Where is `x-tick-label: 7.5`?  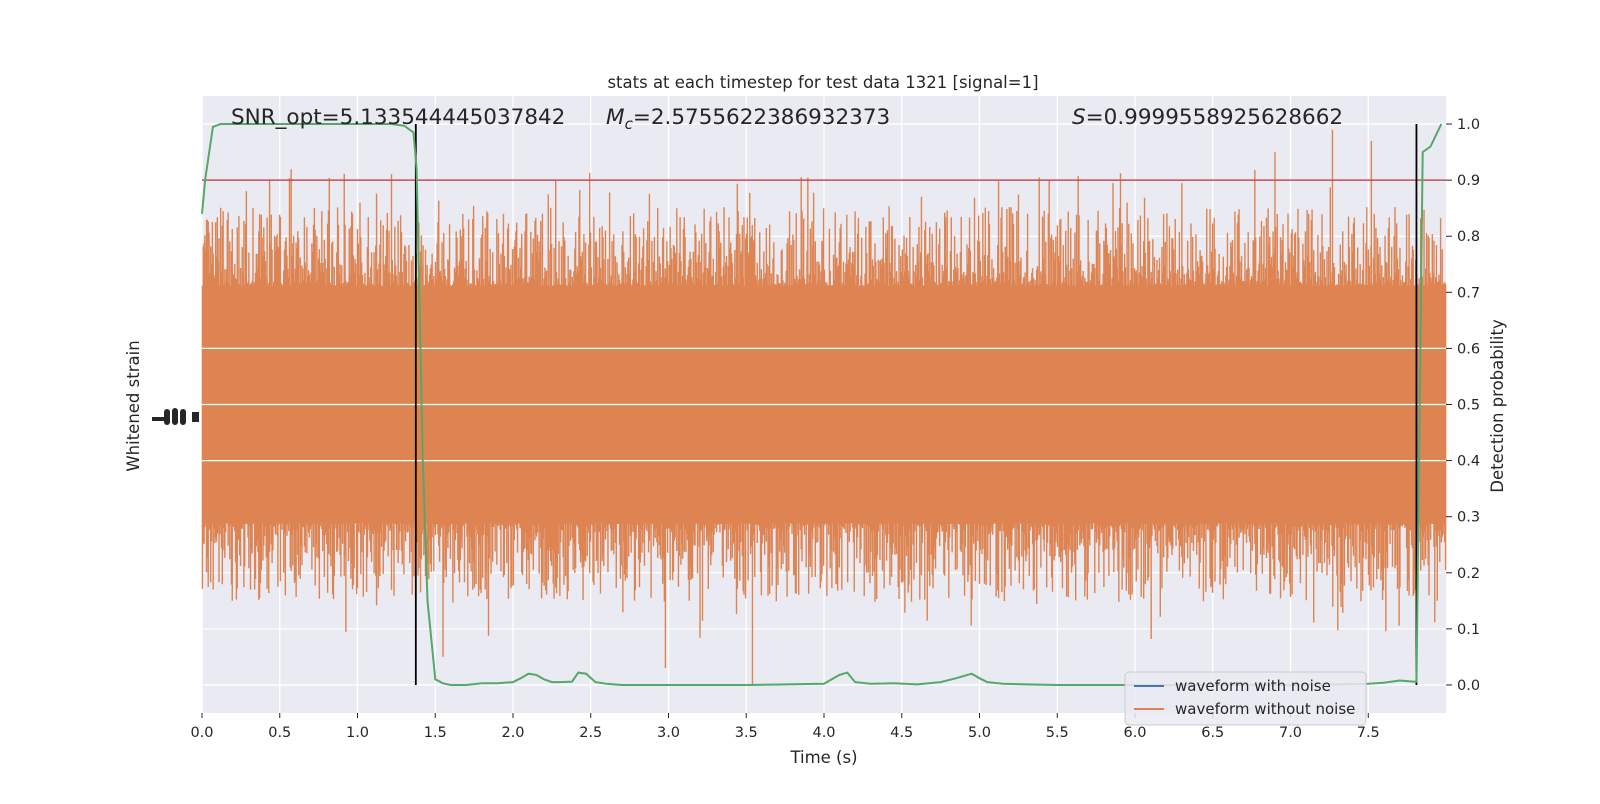 x-tick-label: 7.5 is located at coordinates (1368, 733).